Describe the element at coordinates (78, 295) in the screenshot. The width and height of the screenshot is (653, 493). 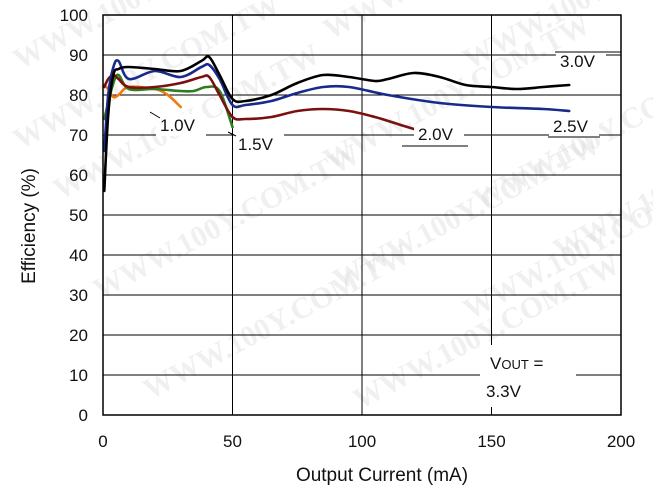
I see `y-tick-label: 30` at that location.